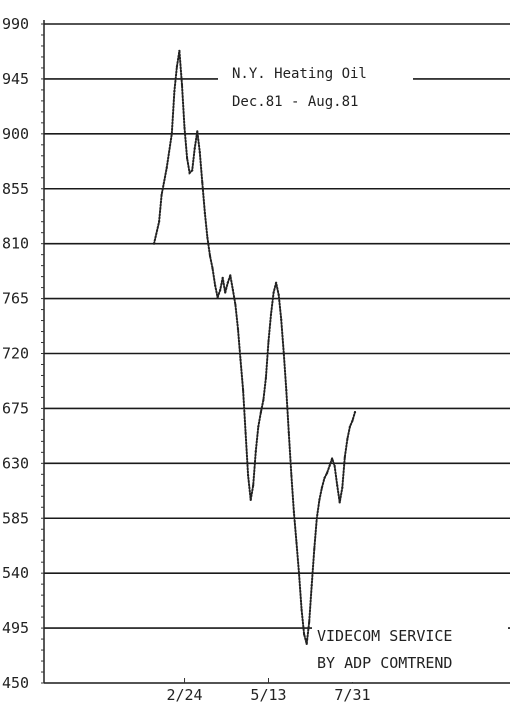 The image size is (510, 705). What do you see at coordinates (15, 244) in the screenshot?
I see `y-tick-label: 810` at bounding box center [15, 244].